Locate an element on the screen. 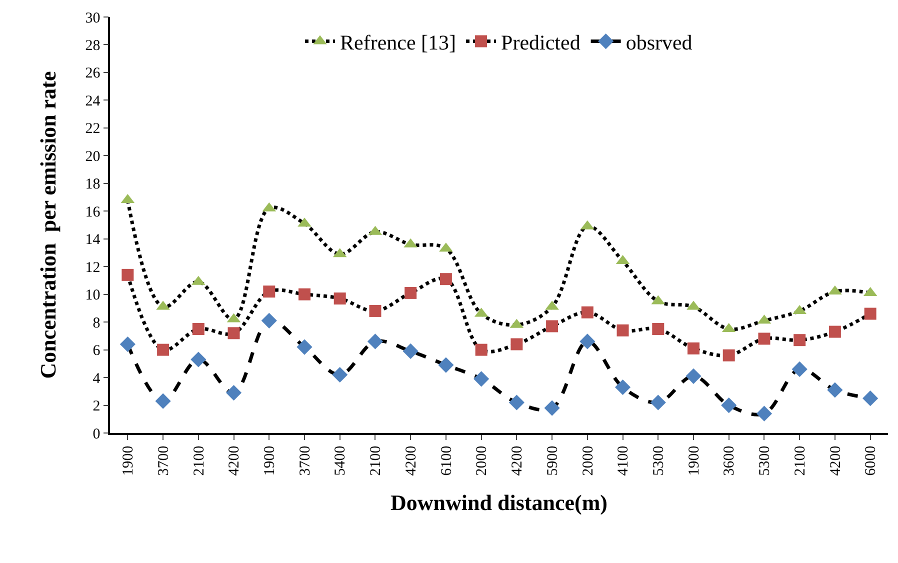  y-tick-label: 28 is located at coordinates (92, 46).